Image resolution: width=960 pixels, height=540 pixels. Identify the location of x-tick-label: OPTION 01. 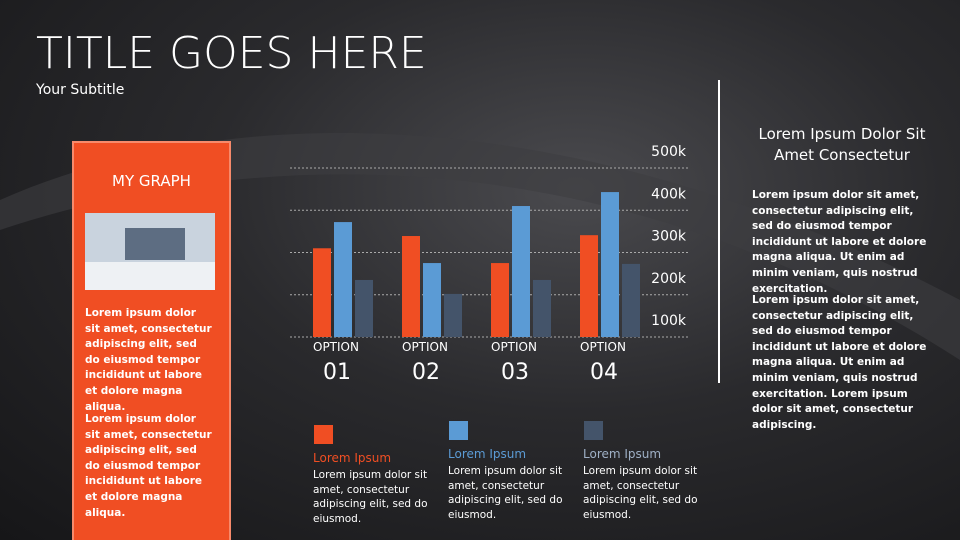
(336, 362).